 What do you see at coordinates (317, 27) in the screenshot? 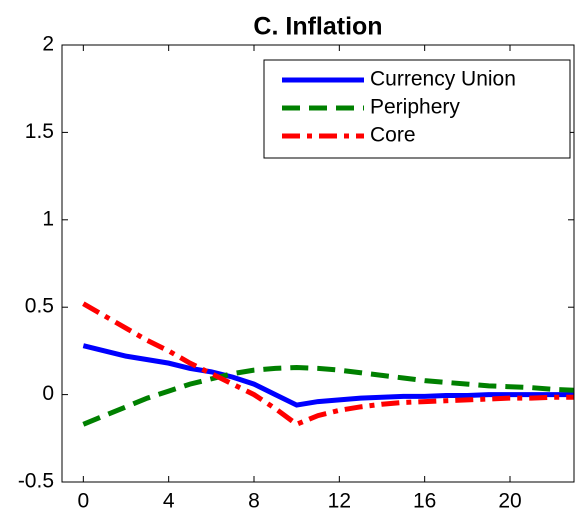
I see `chart-title: C. Inflation` at bounding box center [317, 27].